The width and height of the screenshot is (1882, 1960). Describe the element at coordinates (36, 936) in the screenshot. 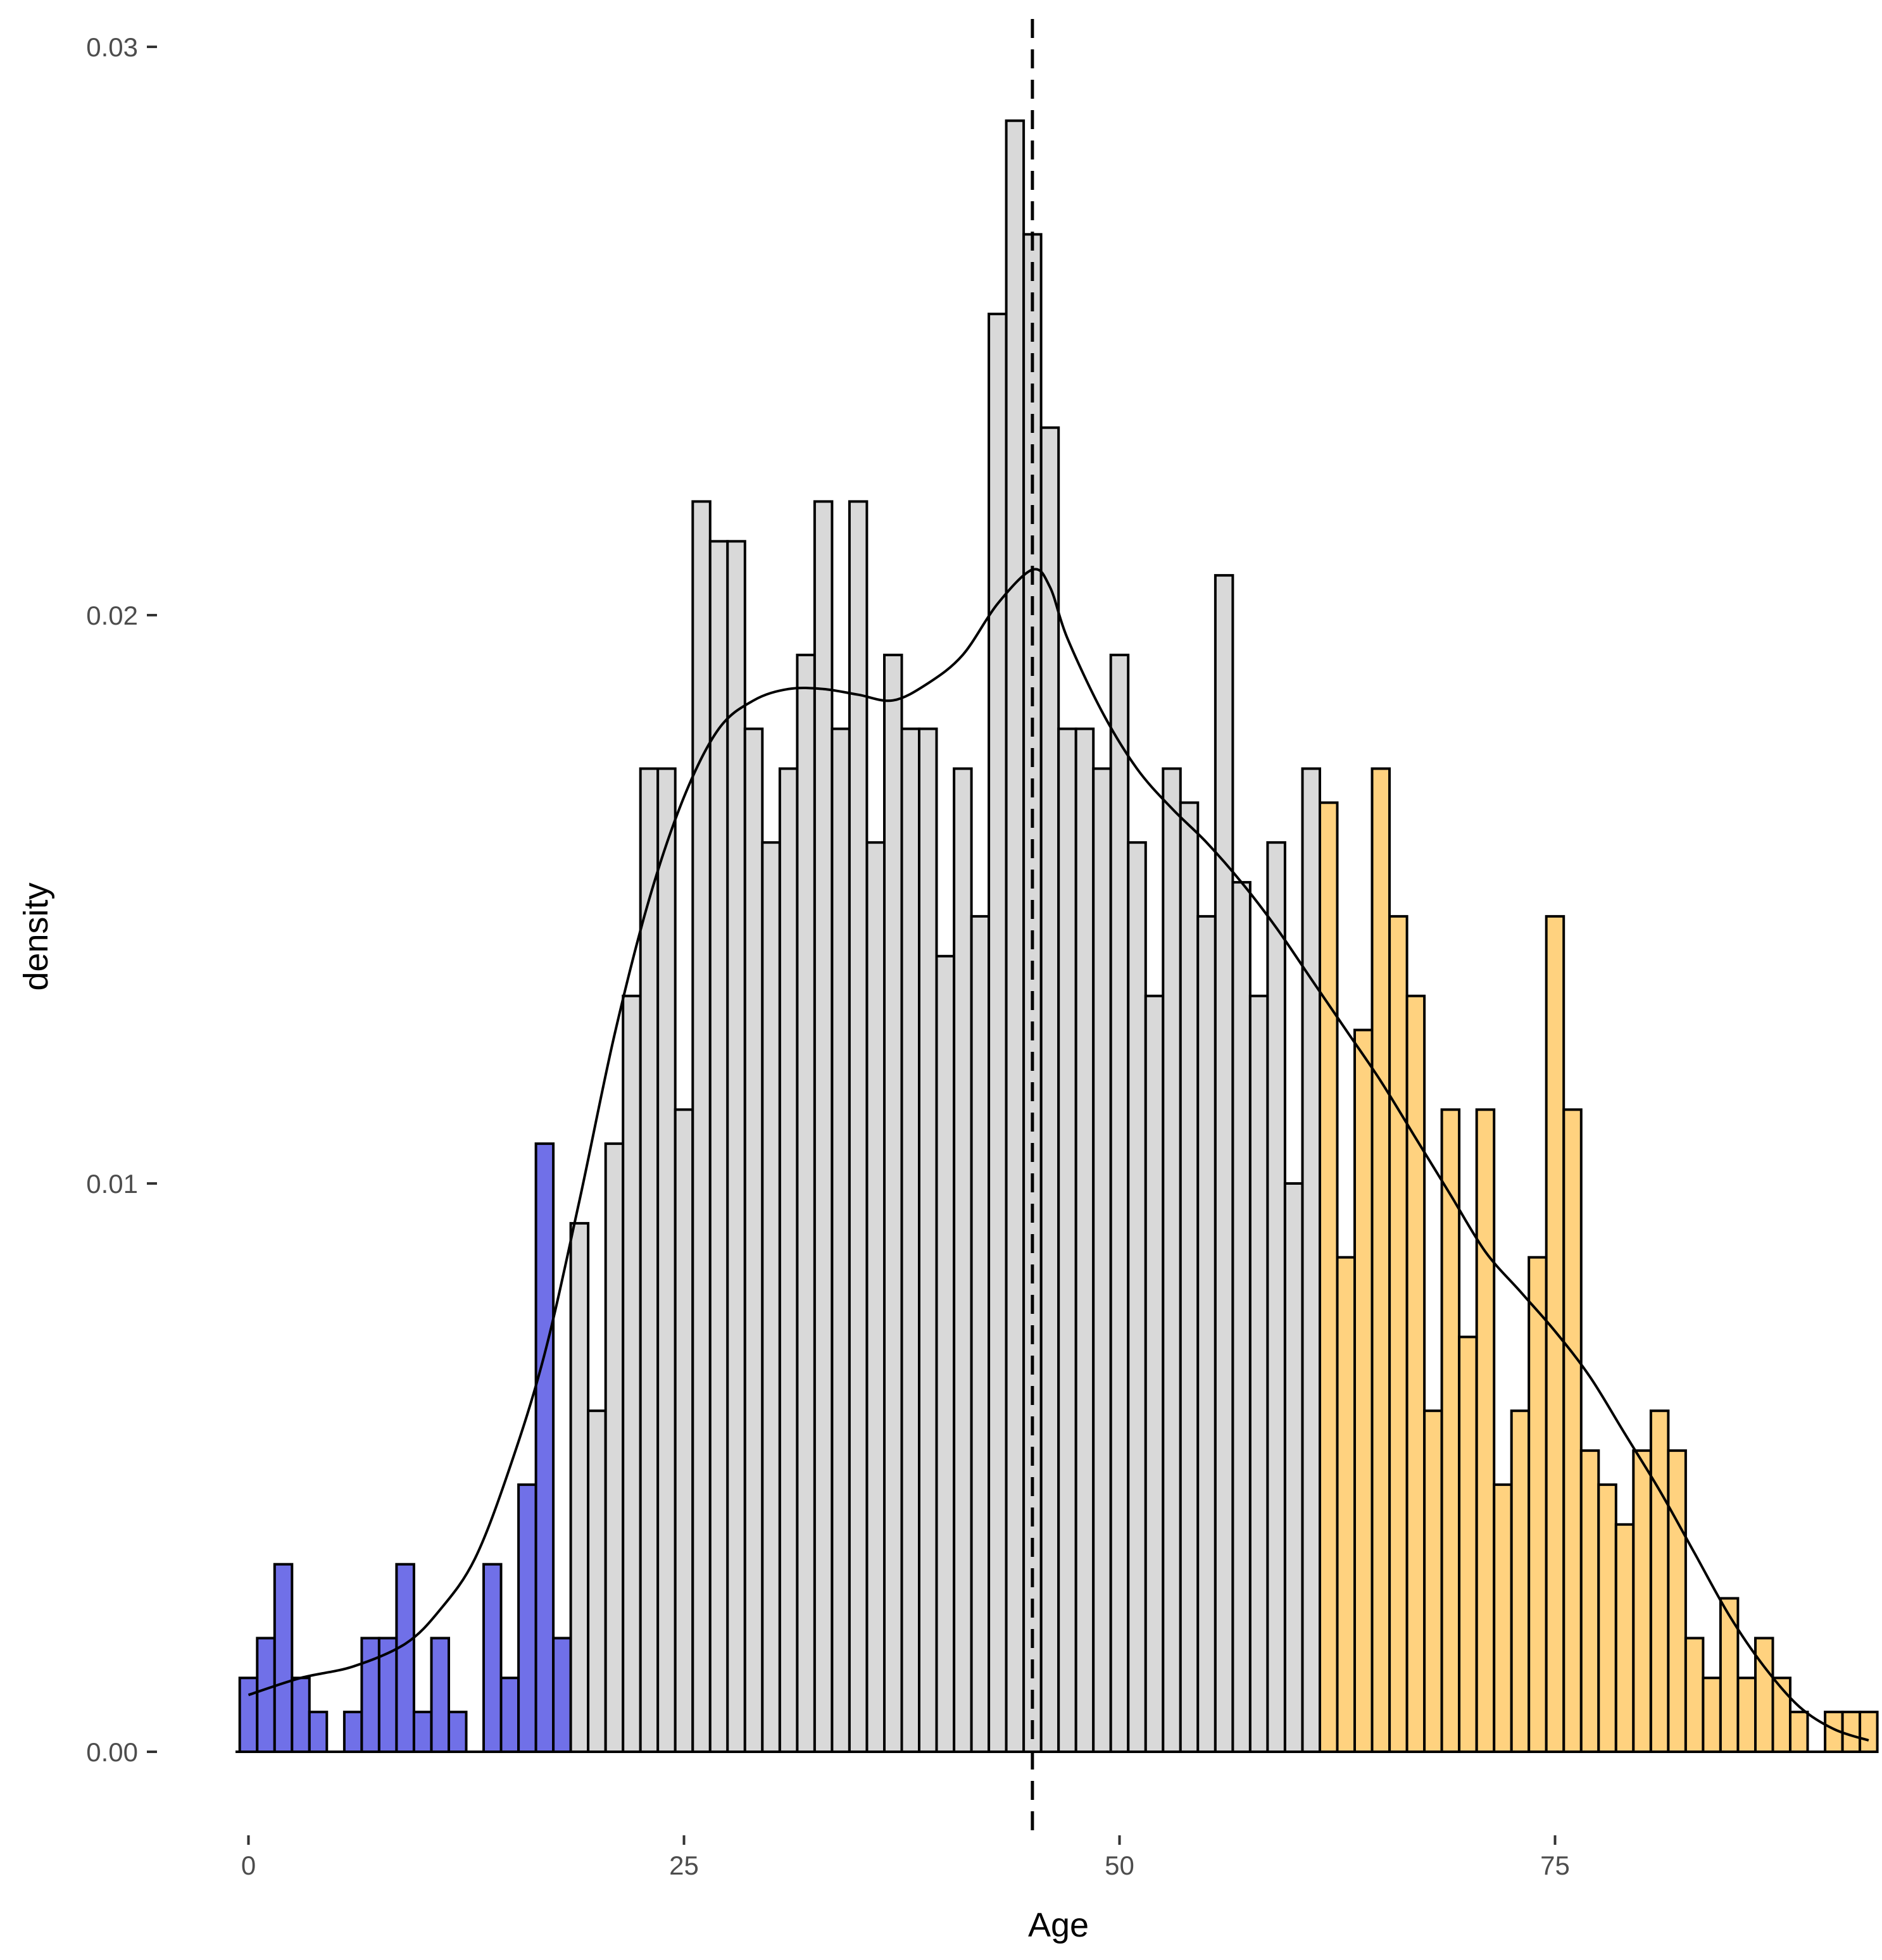

I see `y-axis-title: density` at that location.